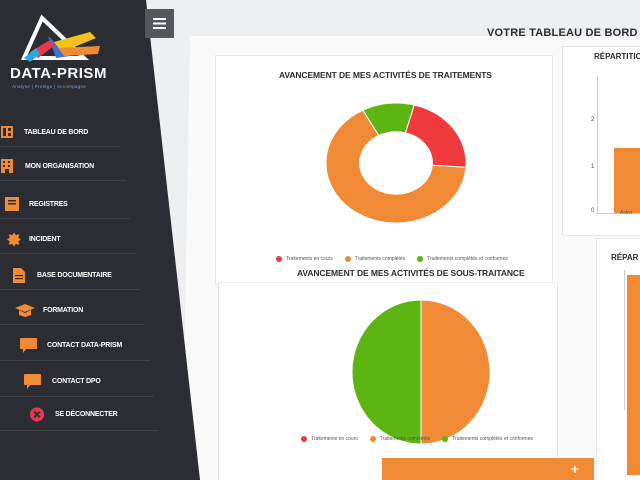  Describe the element at coordinates (617, 56) in the screenshot. I see `chart-title-repartition: RÉPARTITION` at that location.